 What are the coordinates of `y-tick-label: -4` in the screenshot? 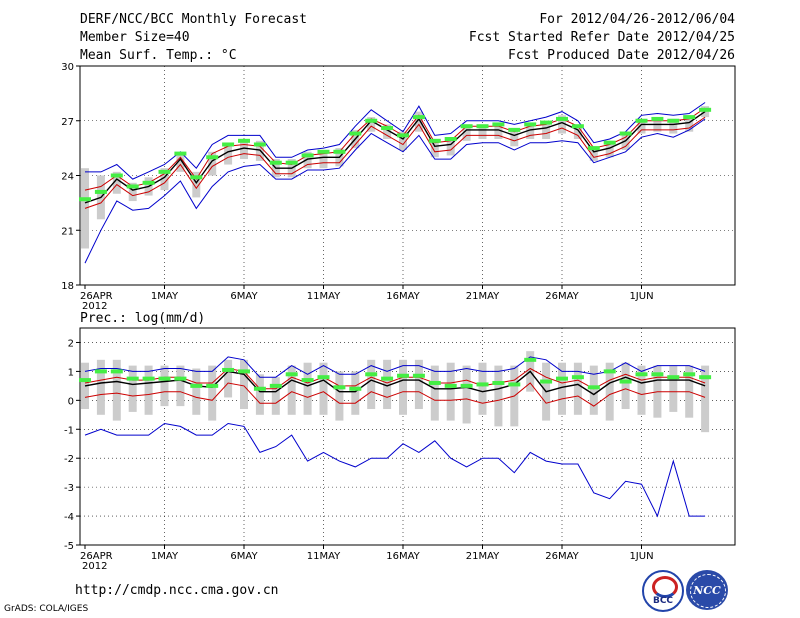 It's located at (69, 517).